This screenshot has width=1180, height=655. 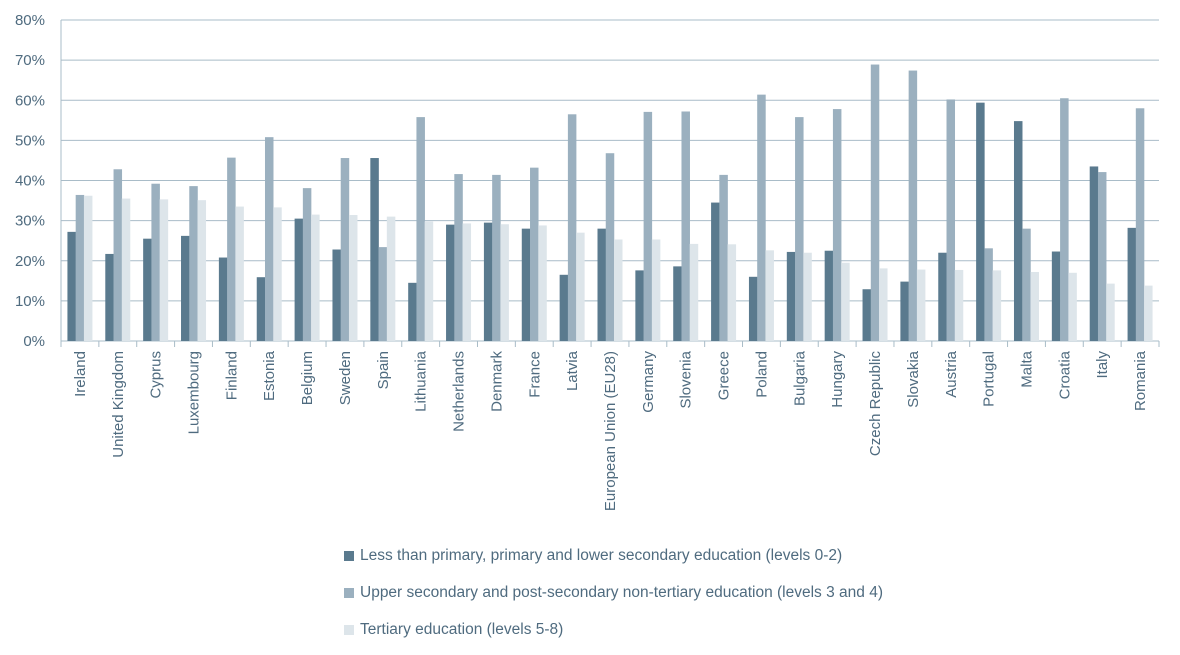 What do you see at coordinates (686, 379) in the screenshot?
I see `category-label: Slovenia` at bounding box center [686, 379].